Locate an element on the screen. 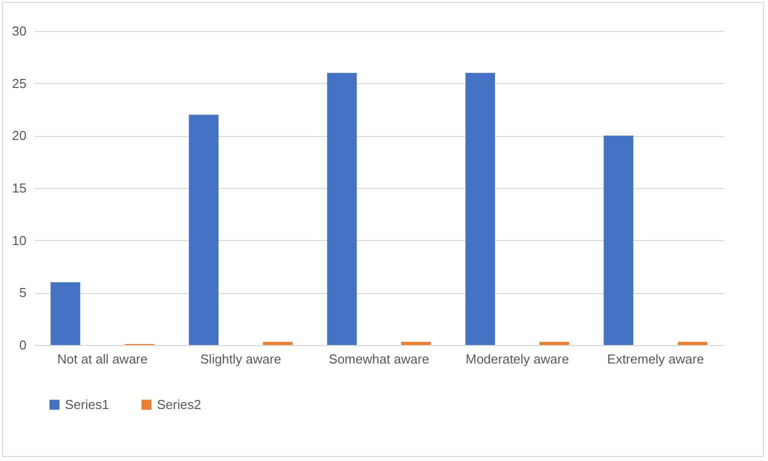 The width and height of the screenshot is (768, 461). y-tick-label: 10 is located at coordinates (19, 240).